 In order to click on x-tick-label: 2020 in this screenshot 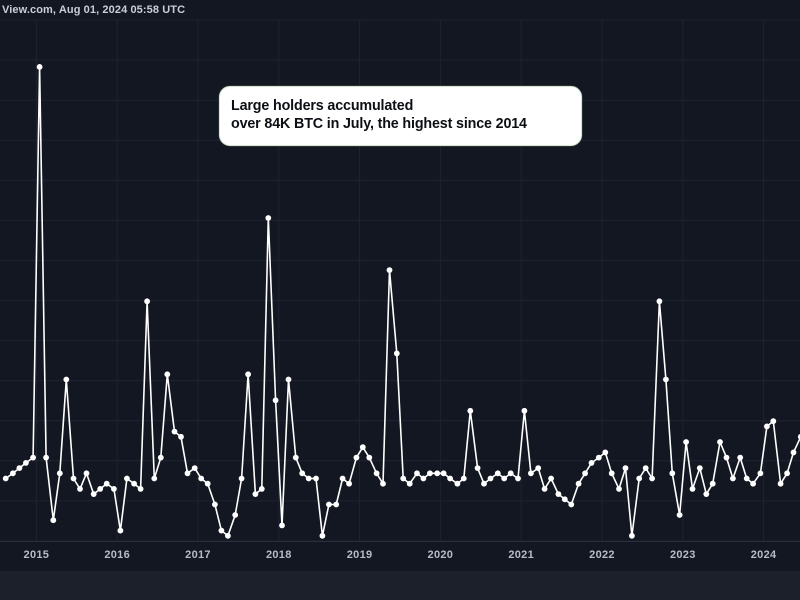, I will do `click(440, 555)`.